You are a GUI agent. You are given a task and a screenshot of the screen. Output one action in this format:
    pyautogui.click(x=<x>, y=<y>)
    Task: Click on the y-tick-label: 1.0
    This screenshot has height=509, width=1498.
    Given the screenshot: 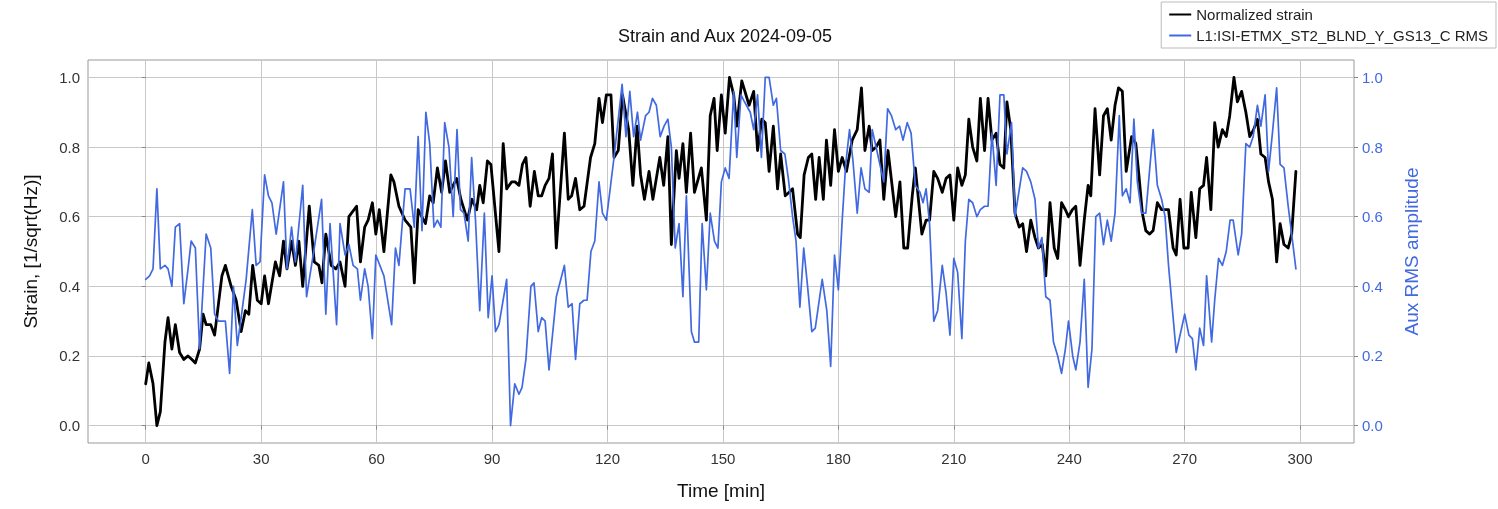 What is the action you would take?
    pyautogui.click(x=69, y=77)
    